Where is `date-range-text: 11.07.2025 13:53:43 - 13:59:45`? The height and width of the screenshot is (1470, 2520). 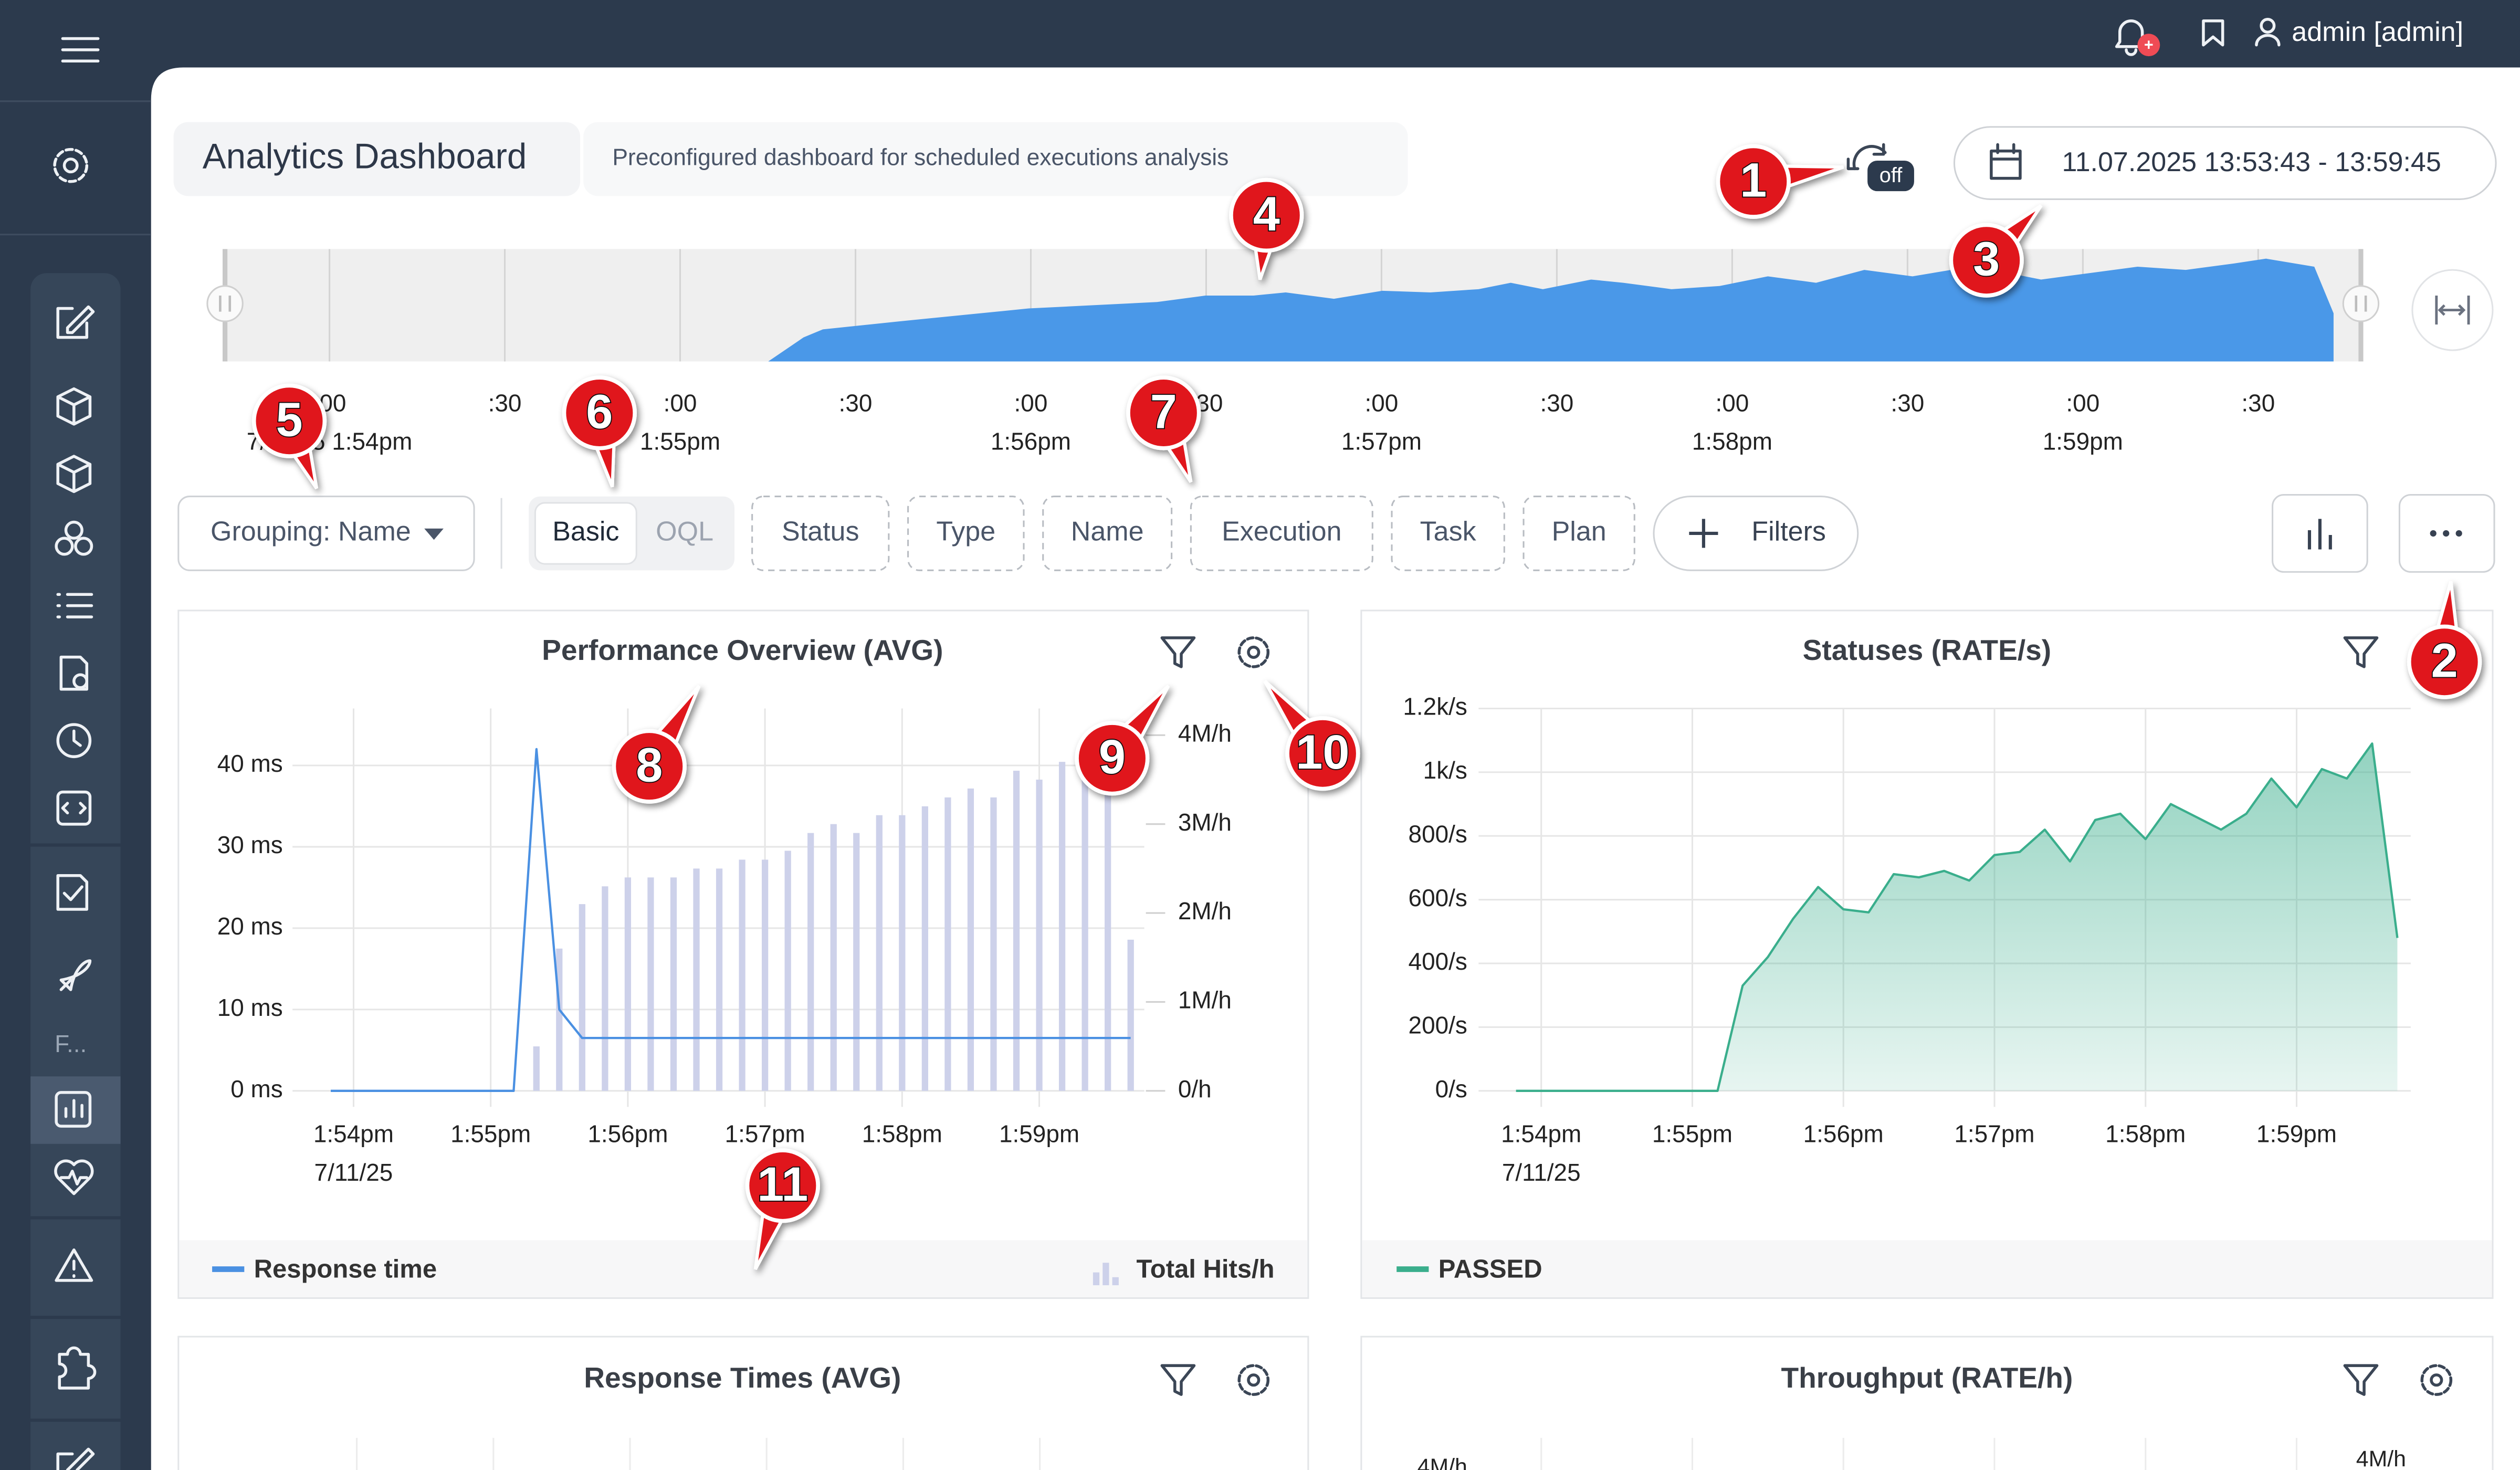 date-range-text: 11.07.2025 13:53:43 - 13:59:45 is located at coordinates (2251, 162).